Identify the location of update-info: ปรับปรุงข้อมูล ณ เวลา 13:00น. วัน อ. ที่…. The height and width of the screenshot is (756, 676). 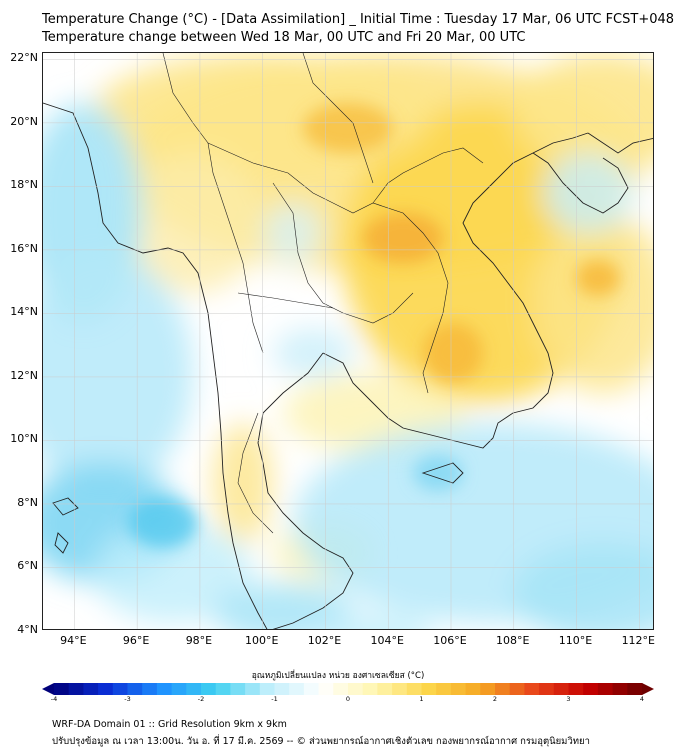
(321, 741).